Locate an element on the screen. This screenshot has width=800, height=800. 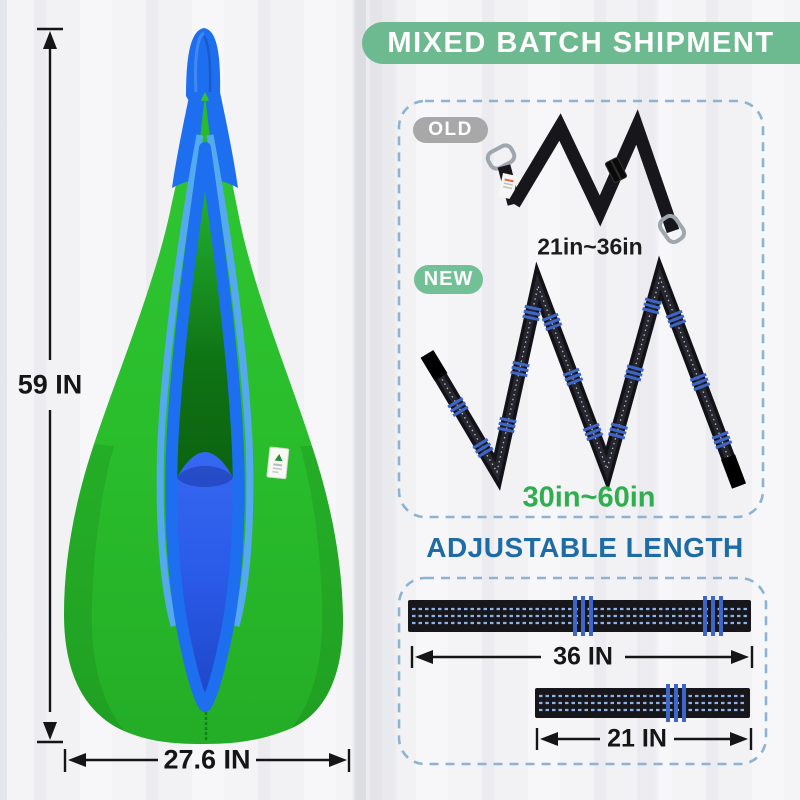
strap-36-label: 36 IN is located at coordinates (583, 656).